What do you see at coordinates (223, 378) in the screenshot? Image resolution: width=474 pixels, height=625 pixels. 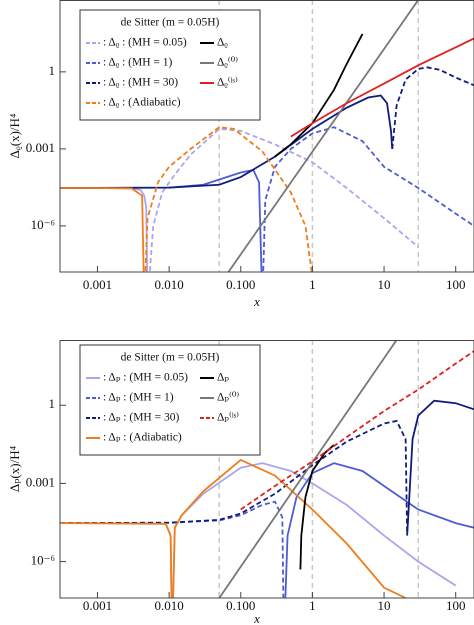 I see `legend-label: Δₚ` at bounding box center [223, 378].